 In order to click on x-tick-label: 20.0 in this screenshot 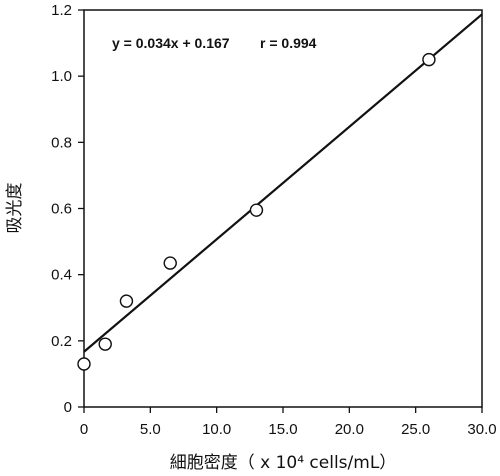, I will do `click(349, 429)`.